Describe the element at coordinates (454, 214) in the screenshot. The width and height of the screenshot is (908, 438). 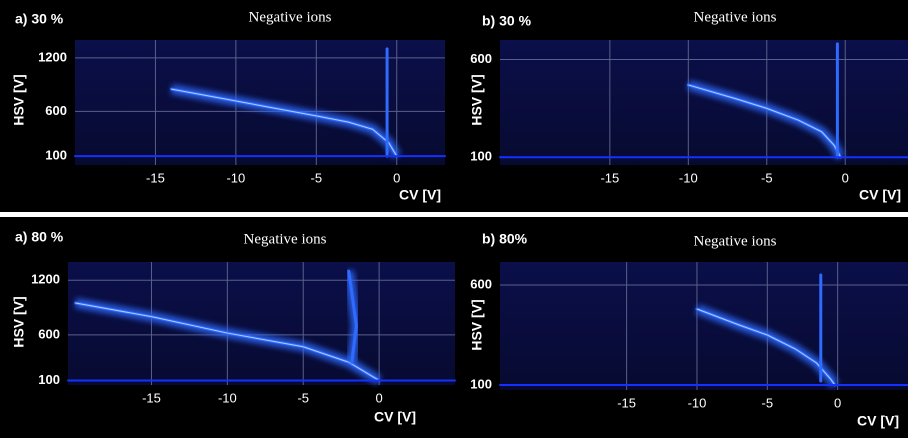
I see `separator` at that location.